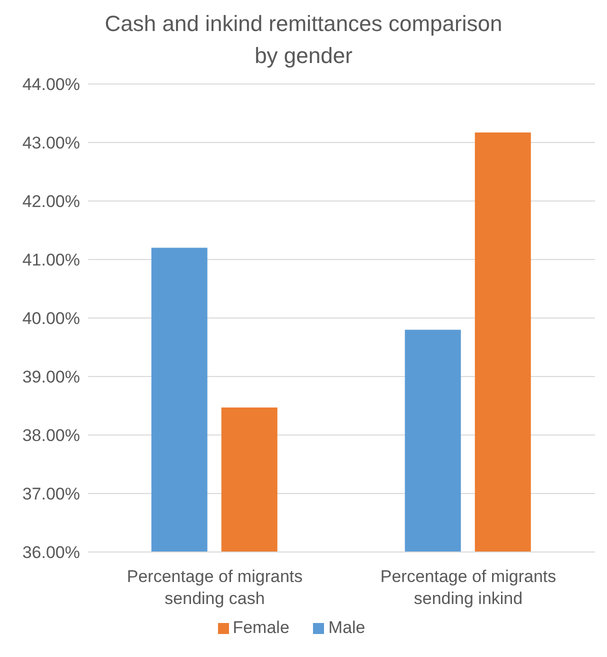 The width and height of the screenshot is (607, 657). Describe the element at coordinates (51, 377) in the screenshot. I see `y-tick-label: 39.00%` at that location.